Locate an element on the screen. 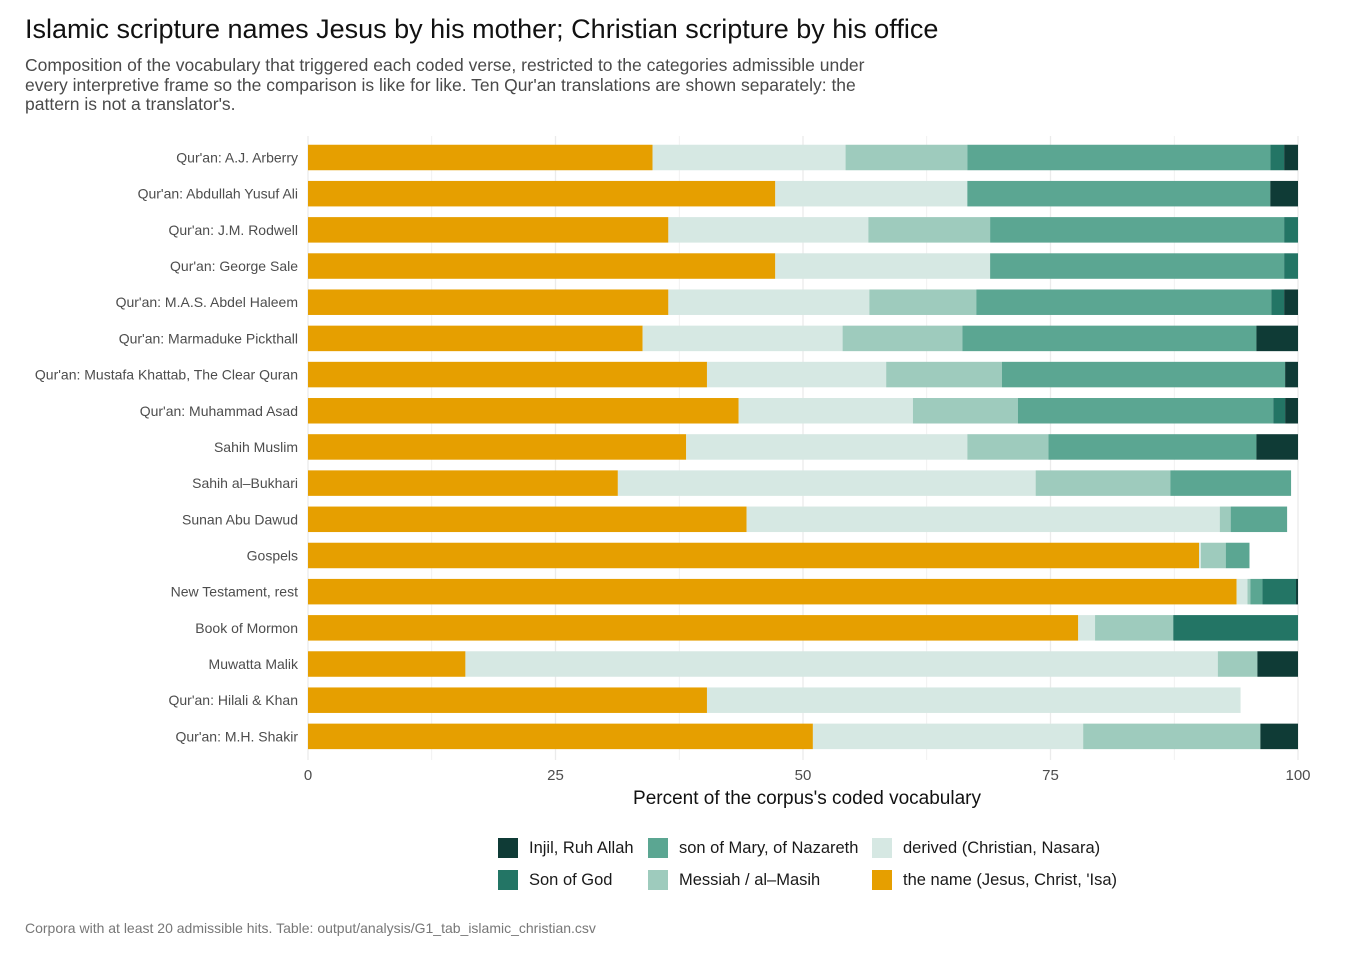  y-tick-label: Muwatta Malik is located at coordinates (254, 664).